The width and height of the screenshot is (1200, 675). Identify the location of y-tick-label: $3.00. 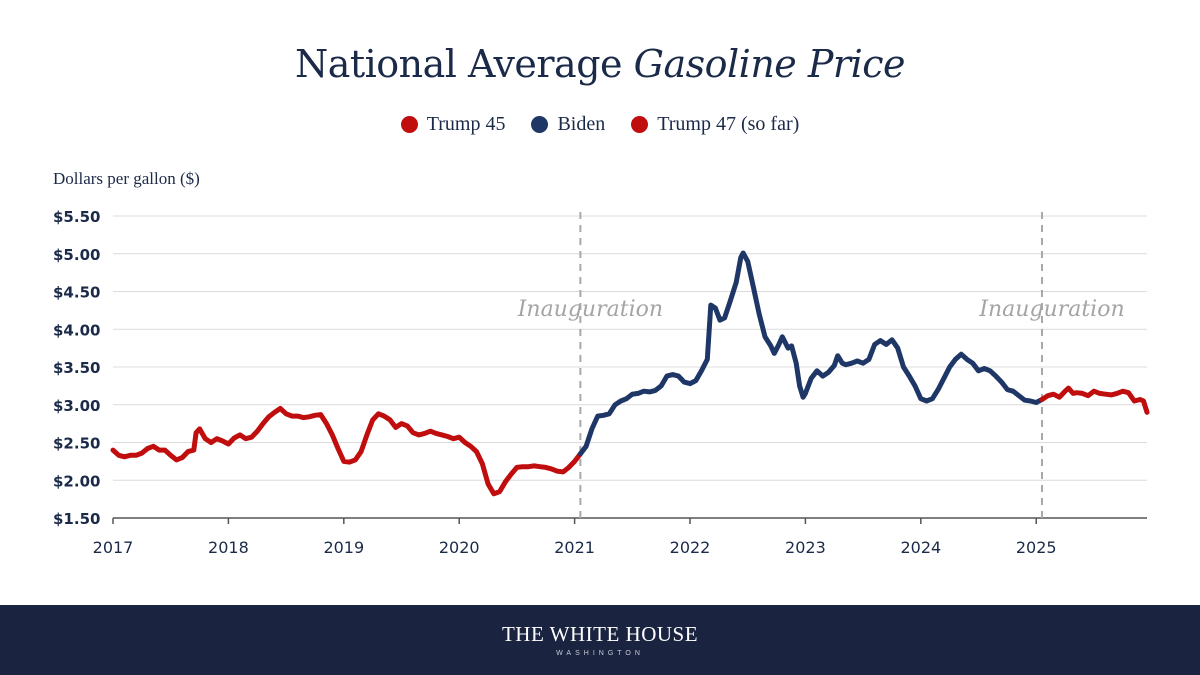
(76, 406).